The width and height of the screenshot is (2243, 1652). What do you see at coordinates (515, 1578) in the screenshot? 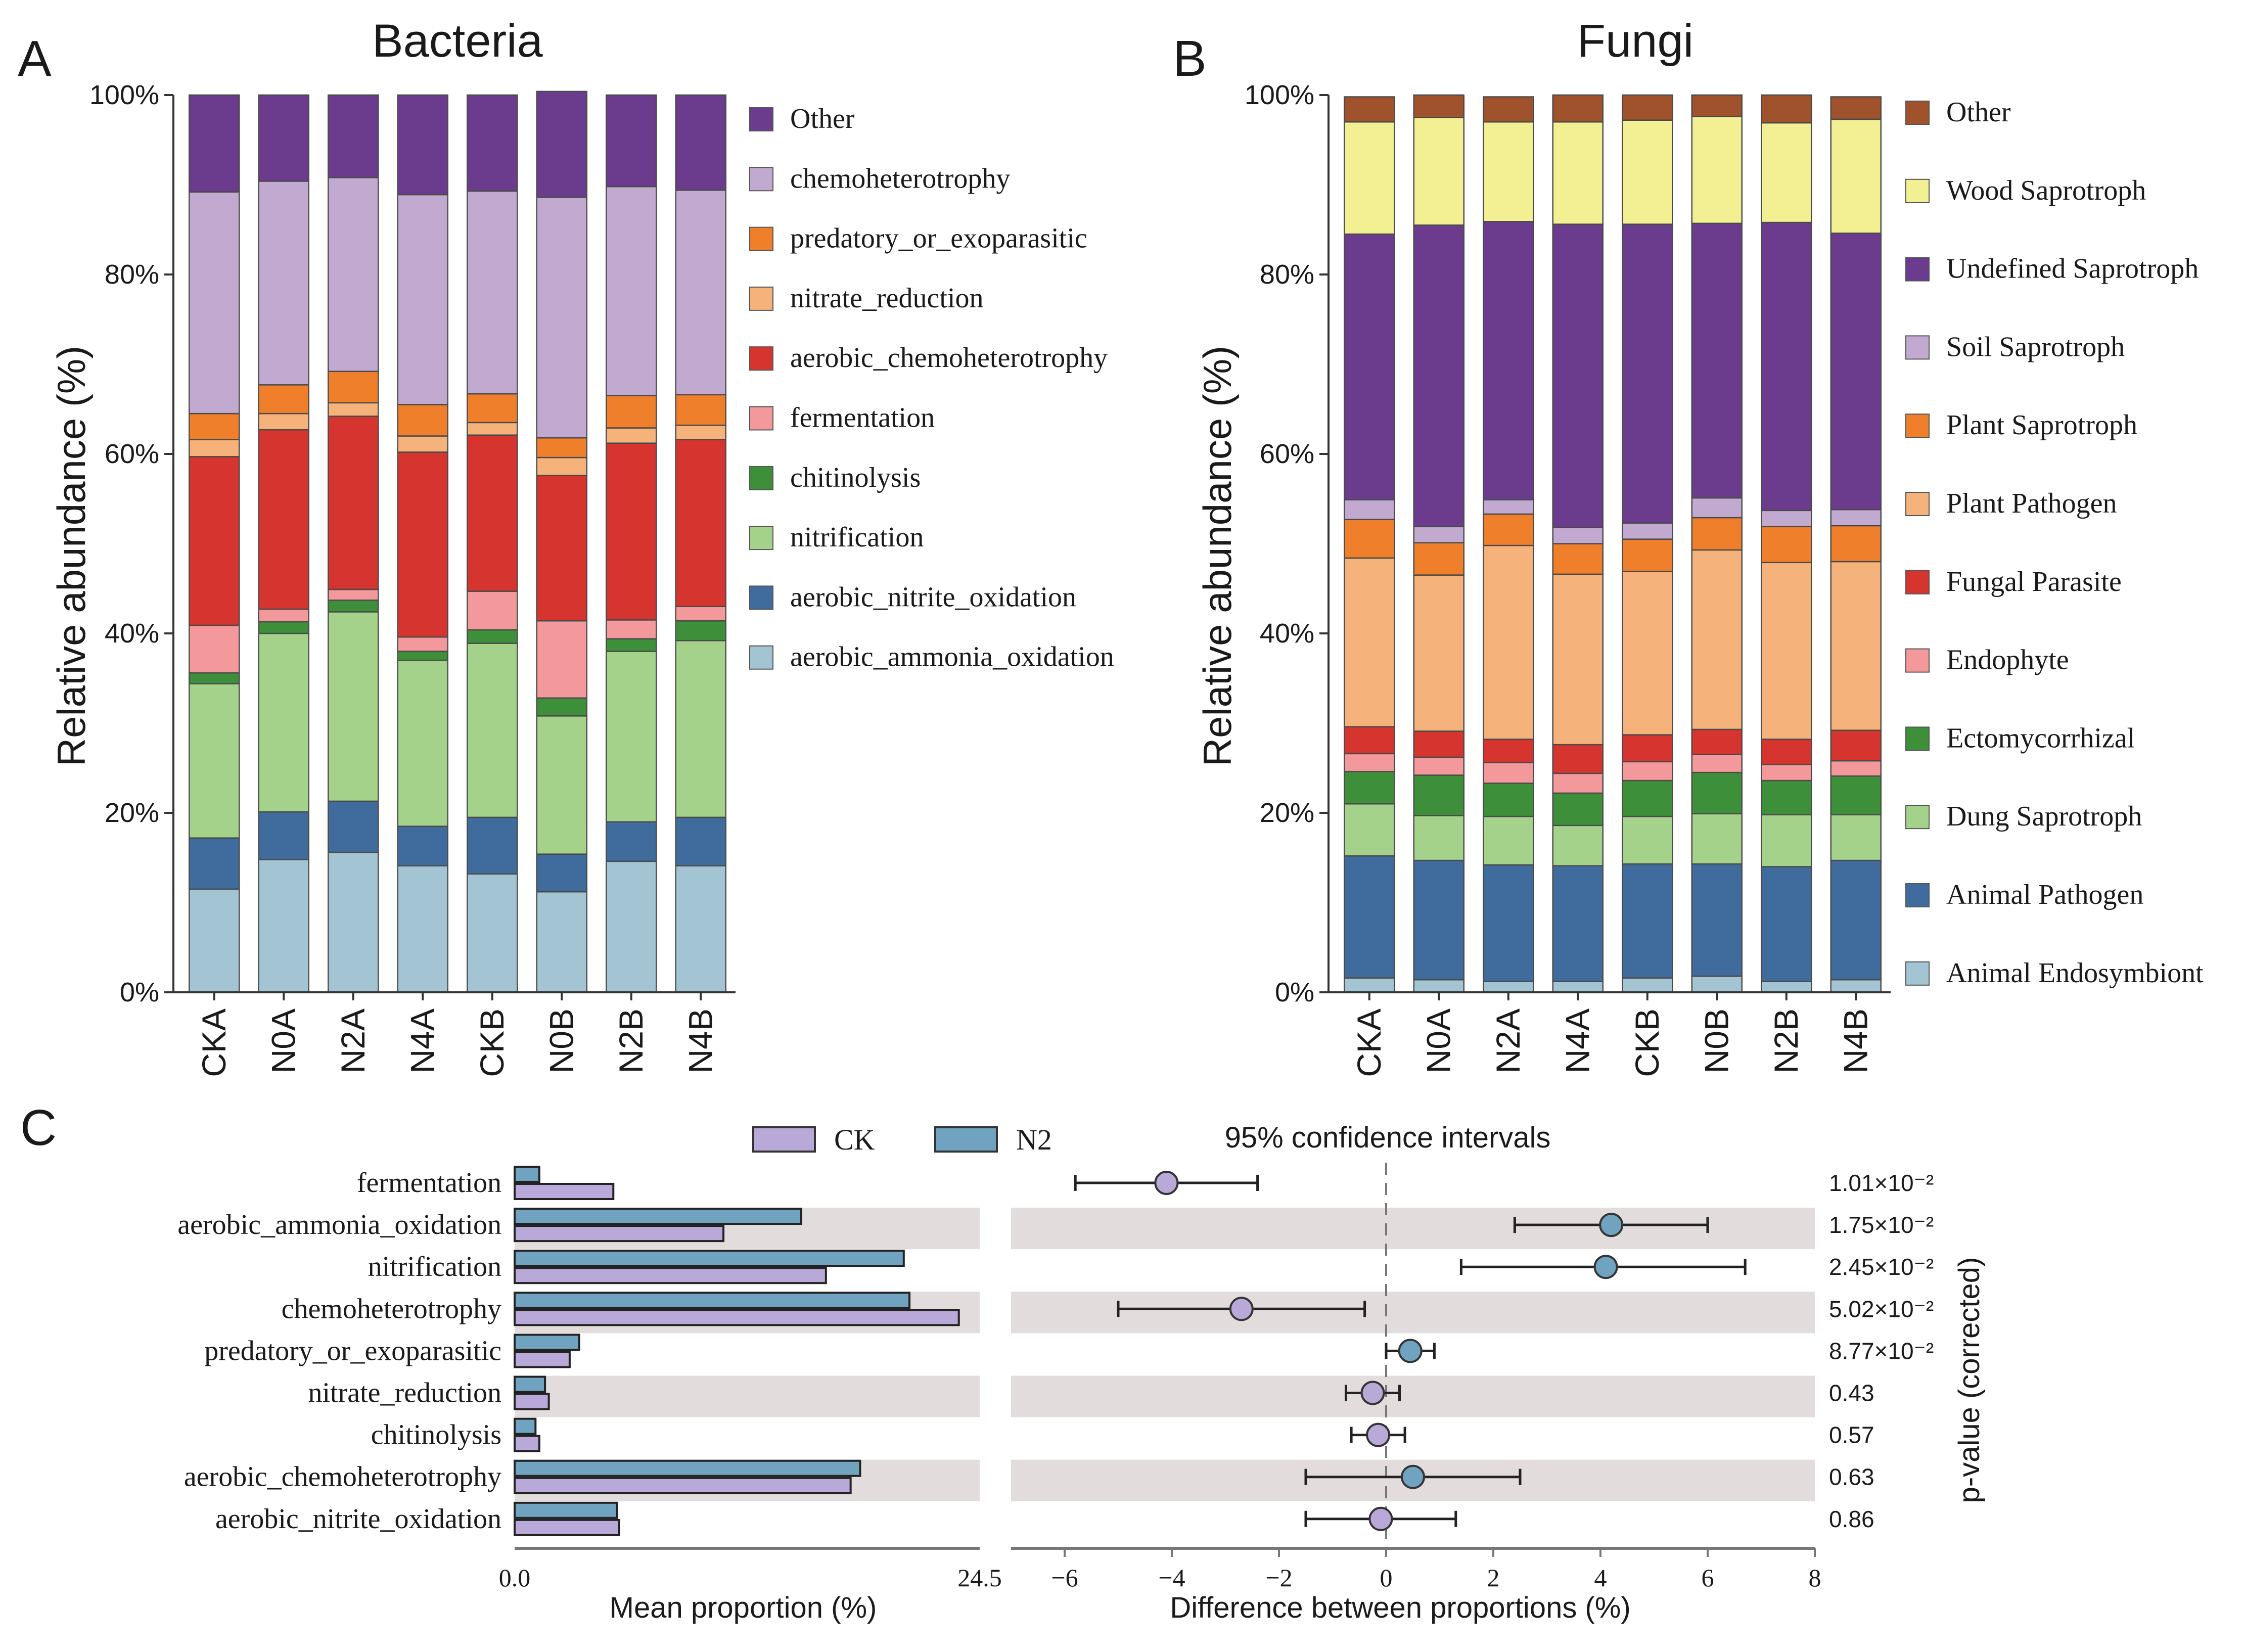
I see `mean-proportion-tick-label: 0.0` at bounding box center [515, 1578].